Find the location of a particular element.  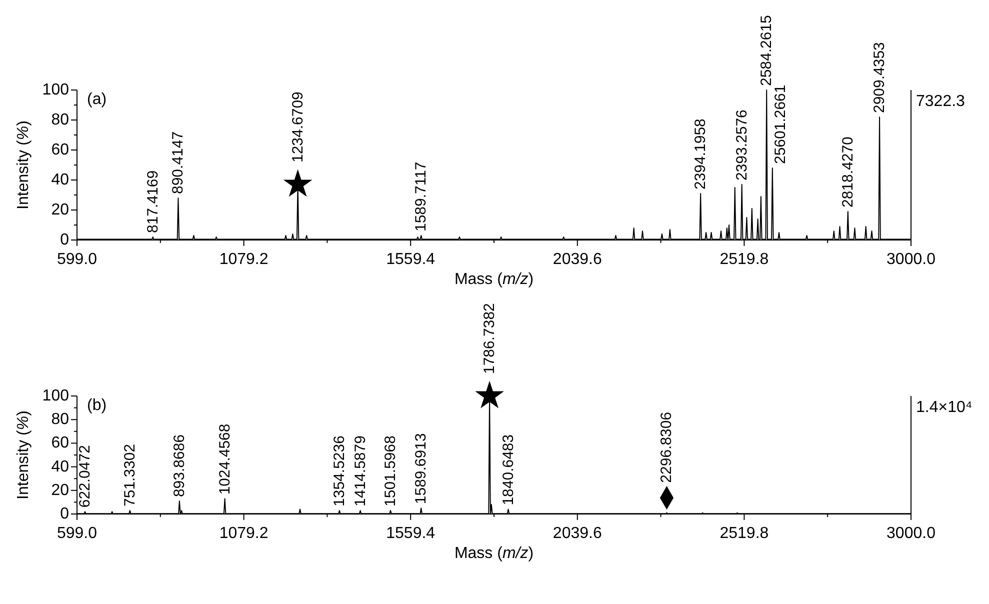

annotation: 1414.5879 is located at coordinates (360, 471).